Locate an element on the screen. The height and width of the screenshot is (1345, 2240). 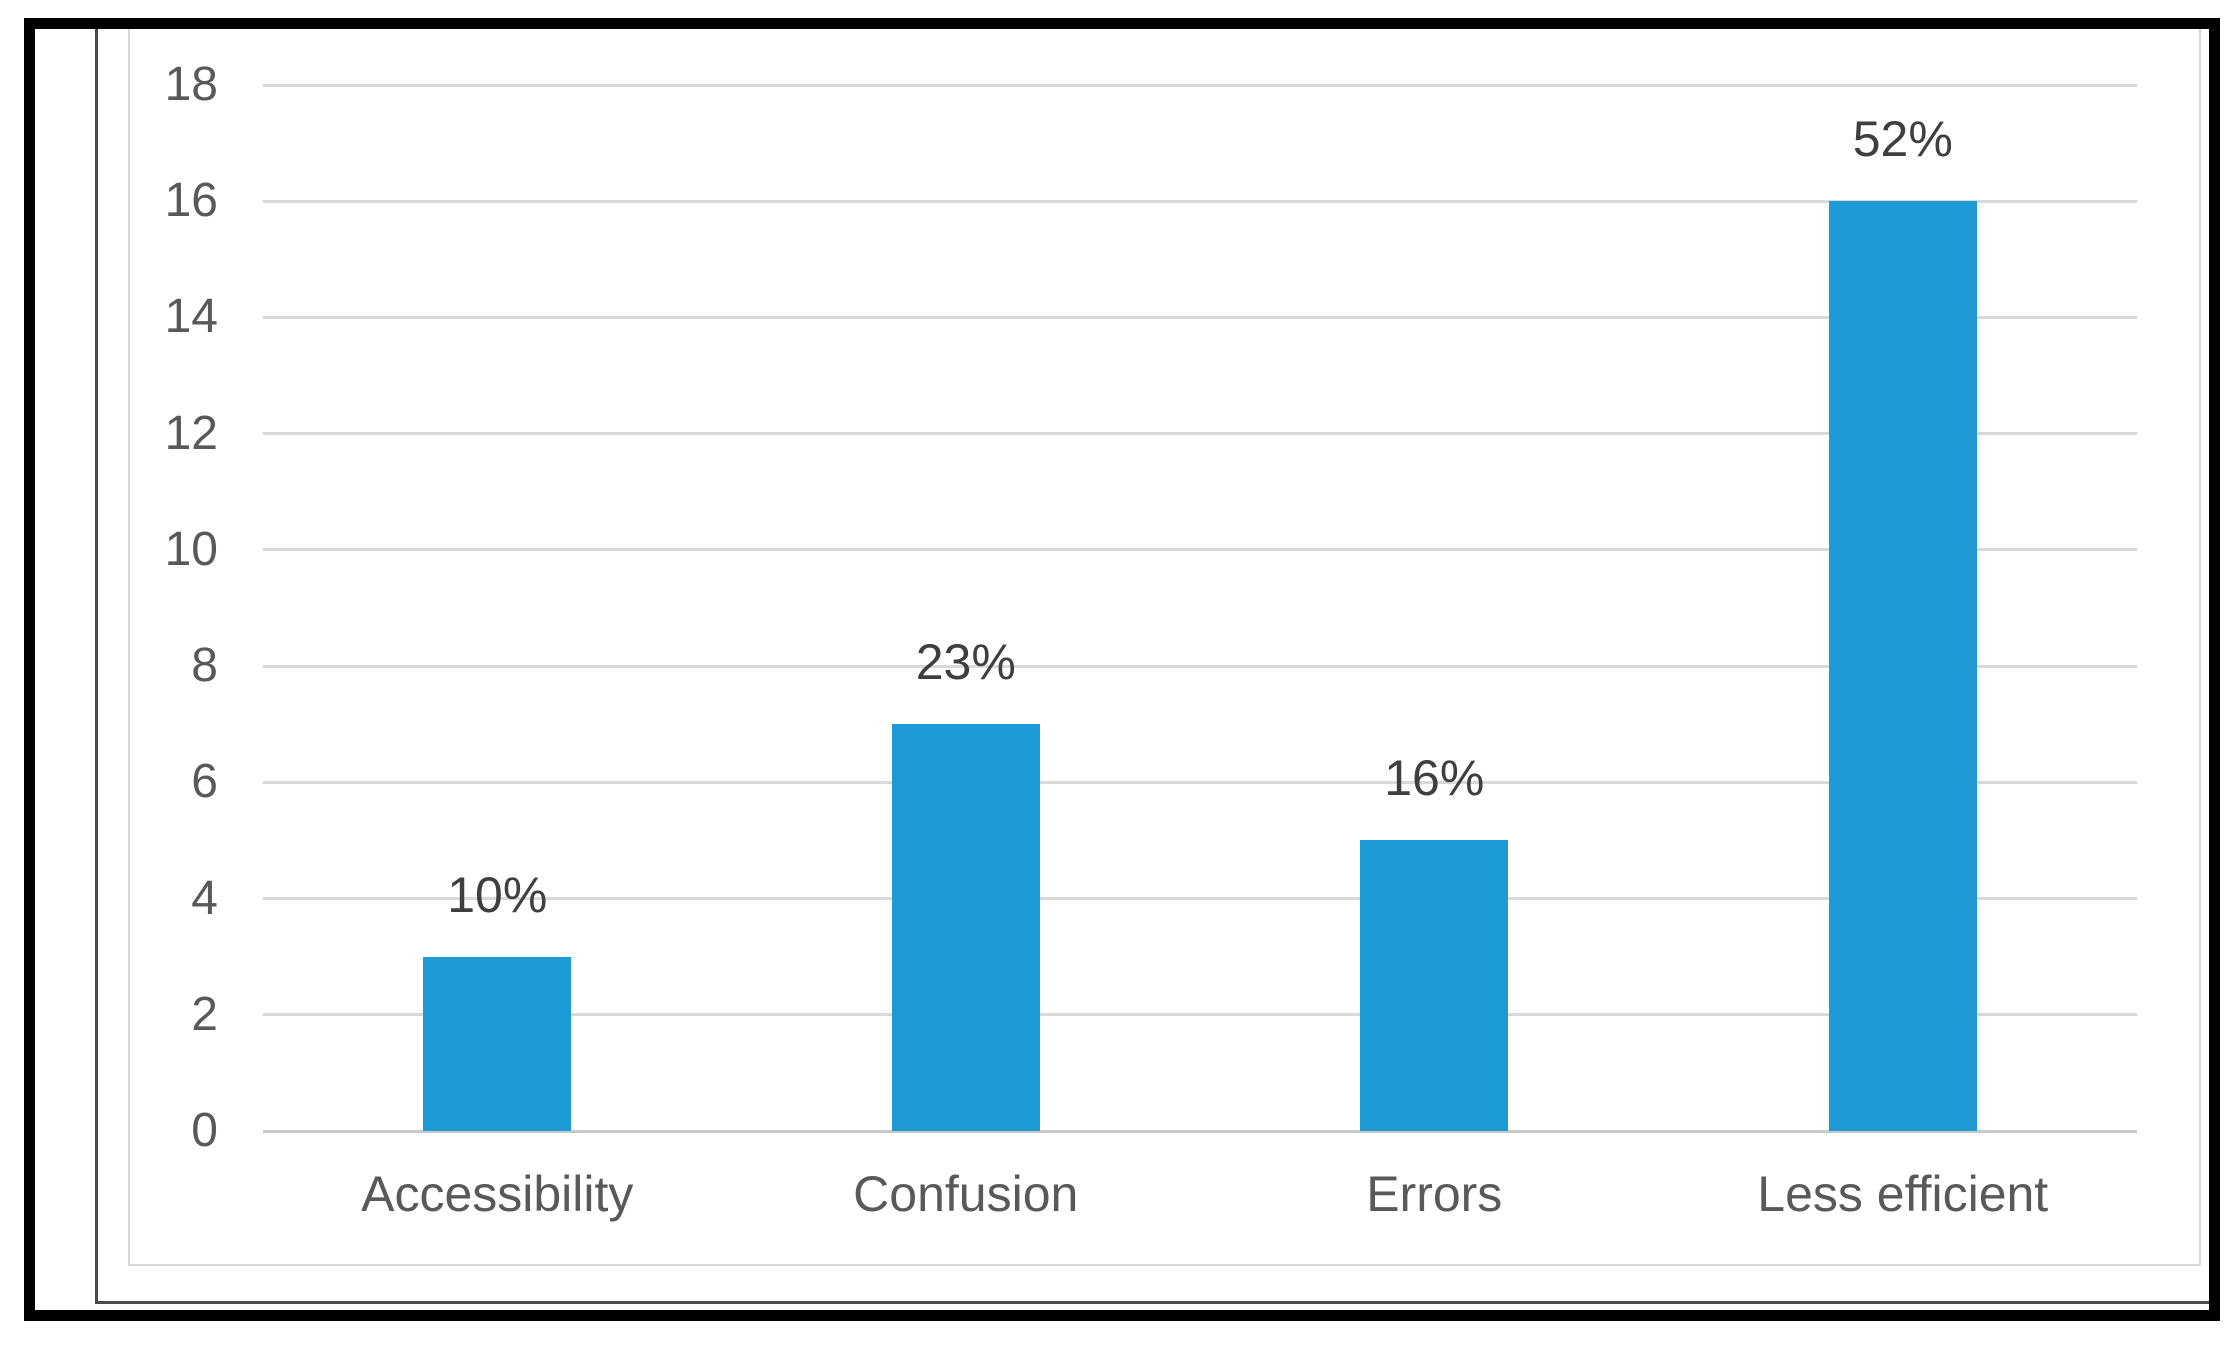
data-label-23%: 23% is located at coordinates (965, 662).